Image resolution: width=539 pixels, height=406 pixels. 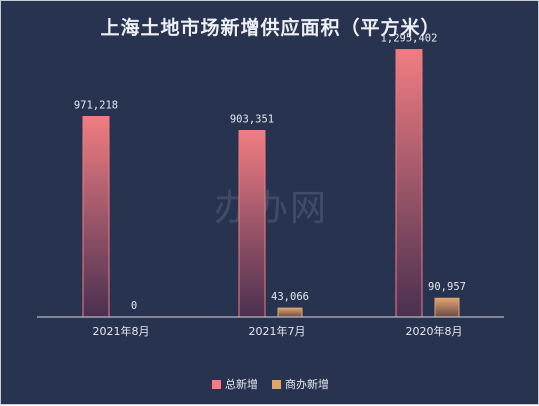 What do you see at coordinates (277, 331) in the screenshot?
I see `x-tick-label-1: 2021年7月` at bounding box center [277, 331].